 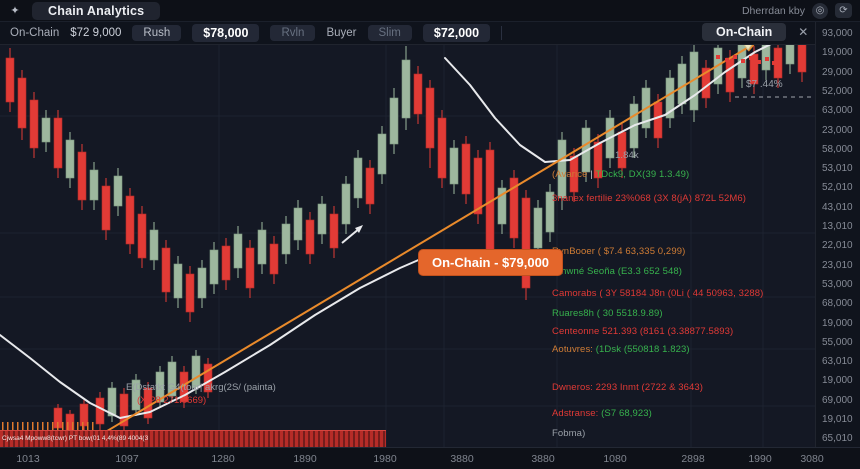 I want to click on time-scale-label: 1280, so click(x=223, y=459).